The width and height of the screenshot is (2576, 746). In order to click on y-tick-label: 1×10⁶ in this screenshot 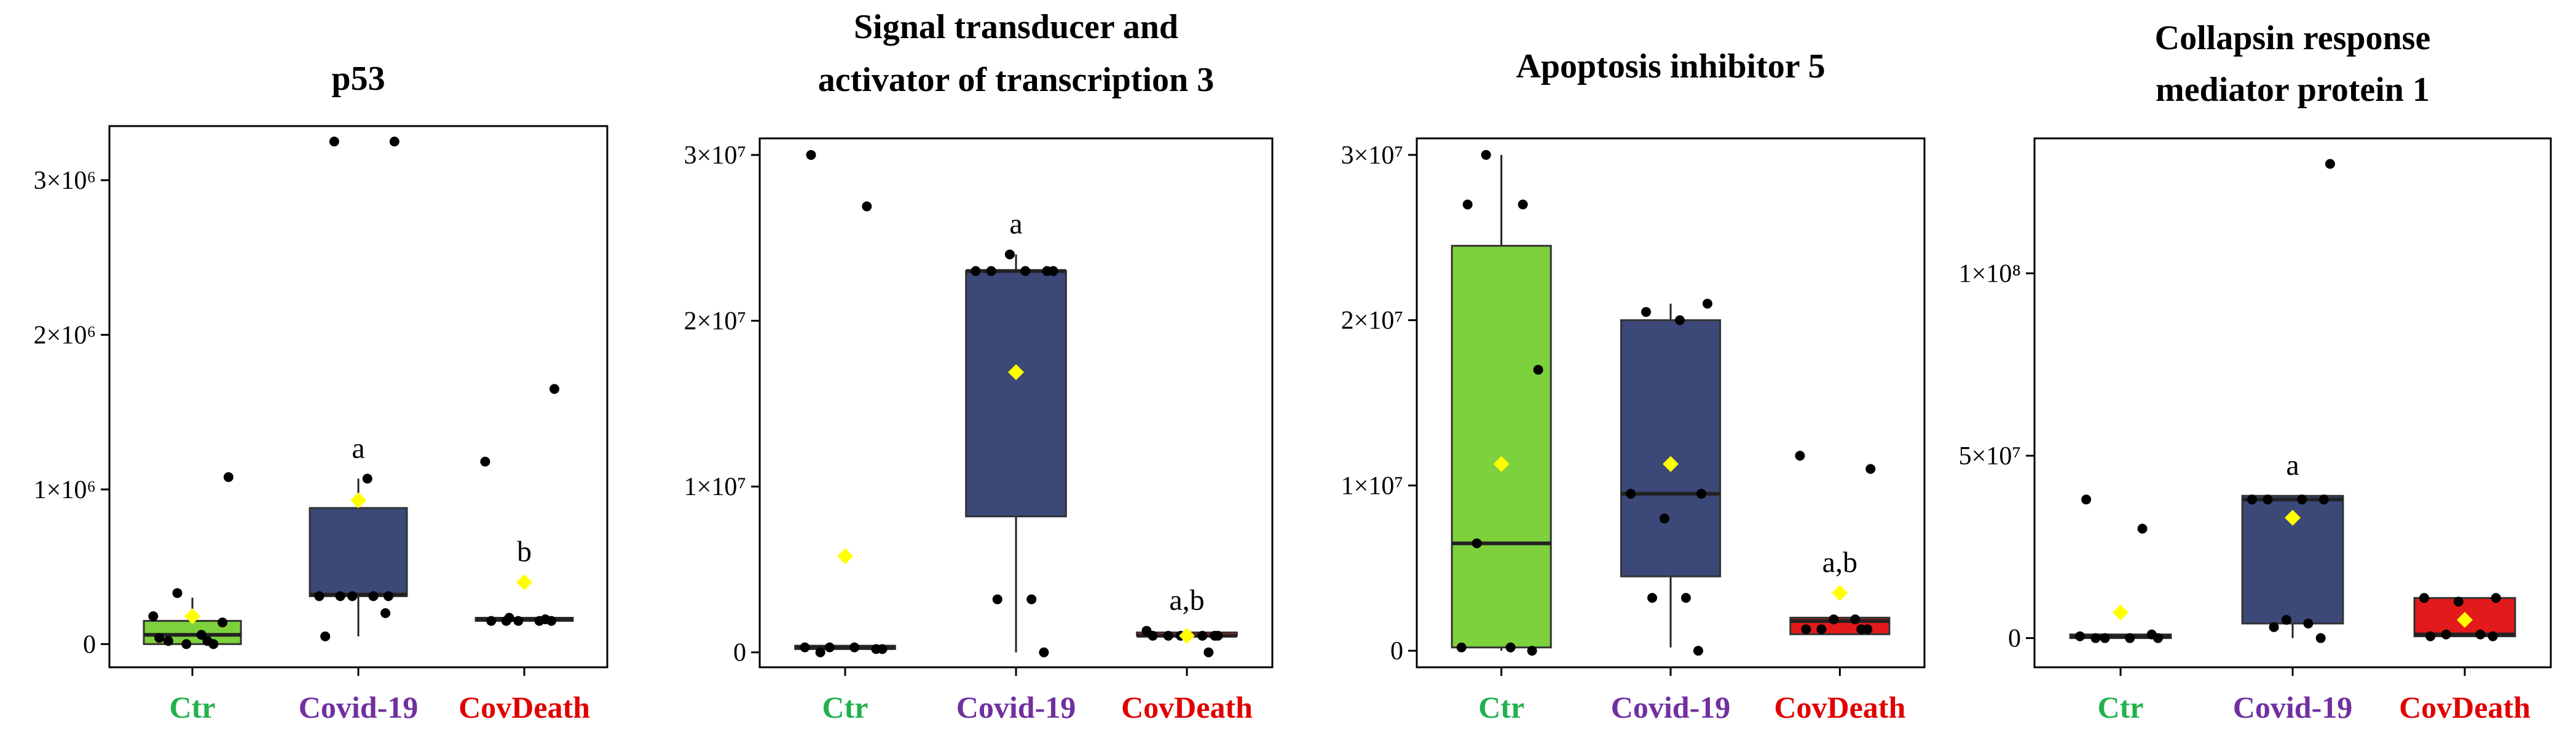, I will do `click(65, 490)`.